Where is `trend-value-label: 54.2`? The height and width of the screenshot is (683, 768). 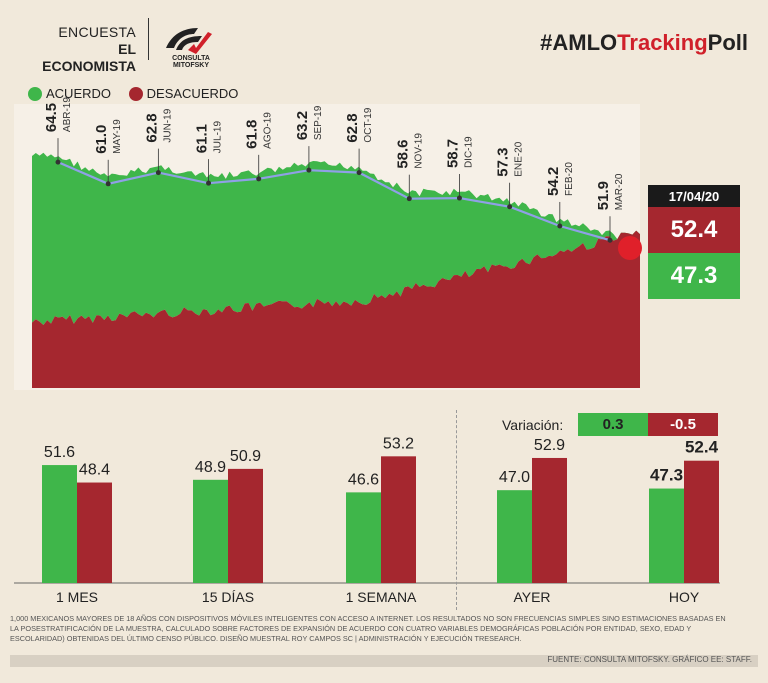 trend-value-label: 54.2 is located at coordinates (553, 181).